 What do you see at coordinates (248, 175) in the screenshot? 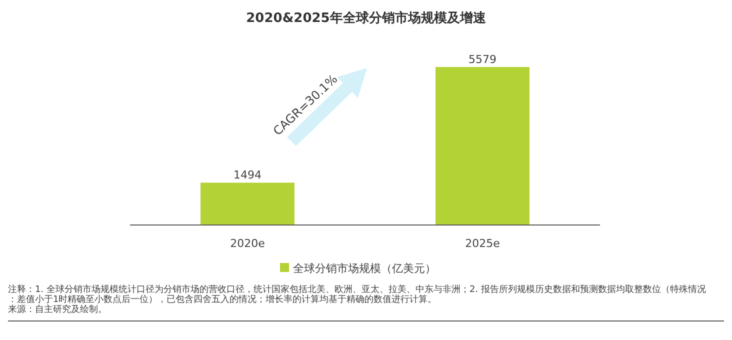
I see `data-label: 1494` at bounding box center [248, 175].